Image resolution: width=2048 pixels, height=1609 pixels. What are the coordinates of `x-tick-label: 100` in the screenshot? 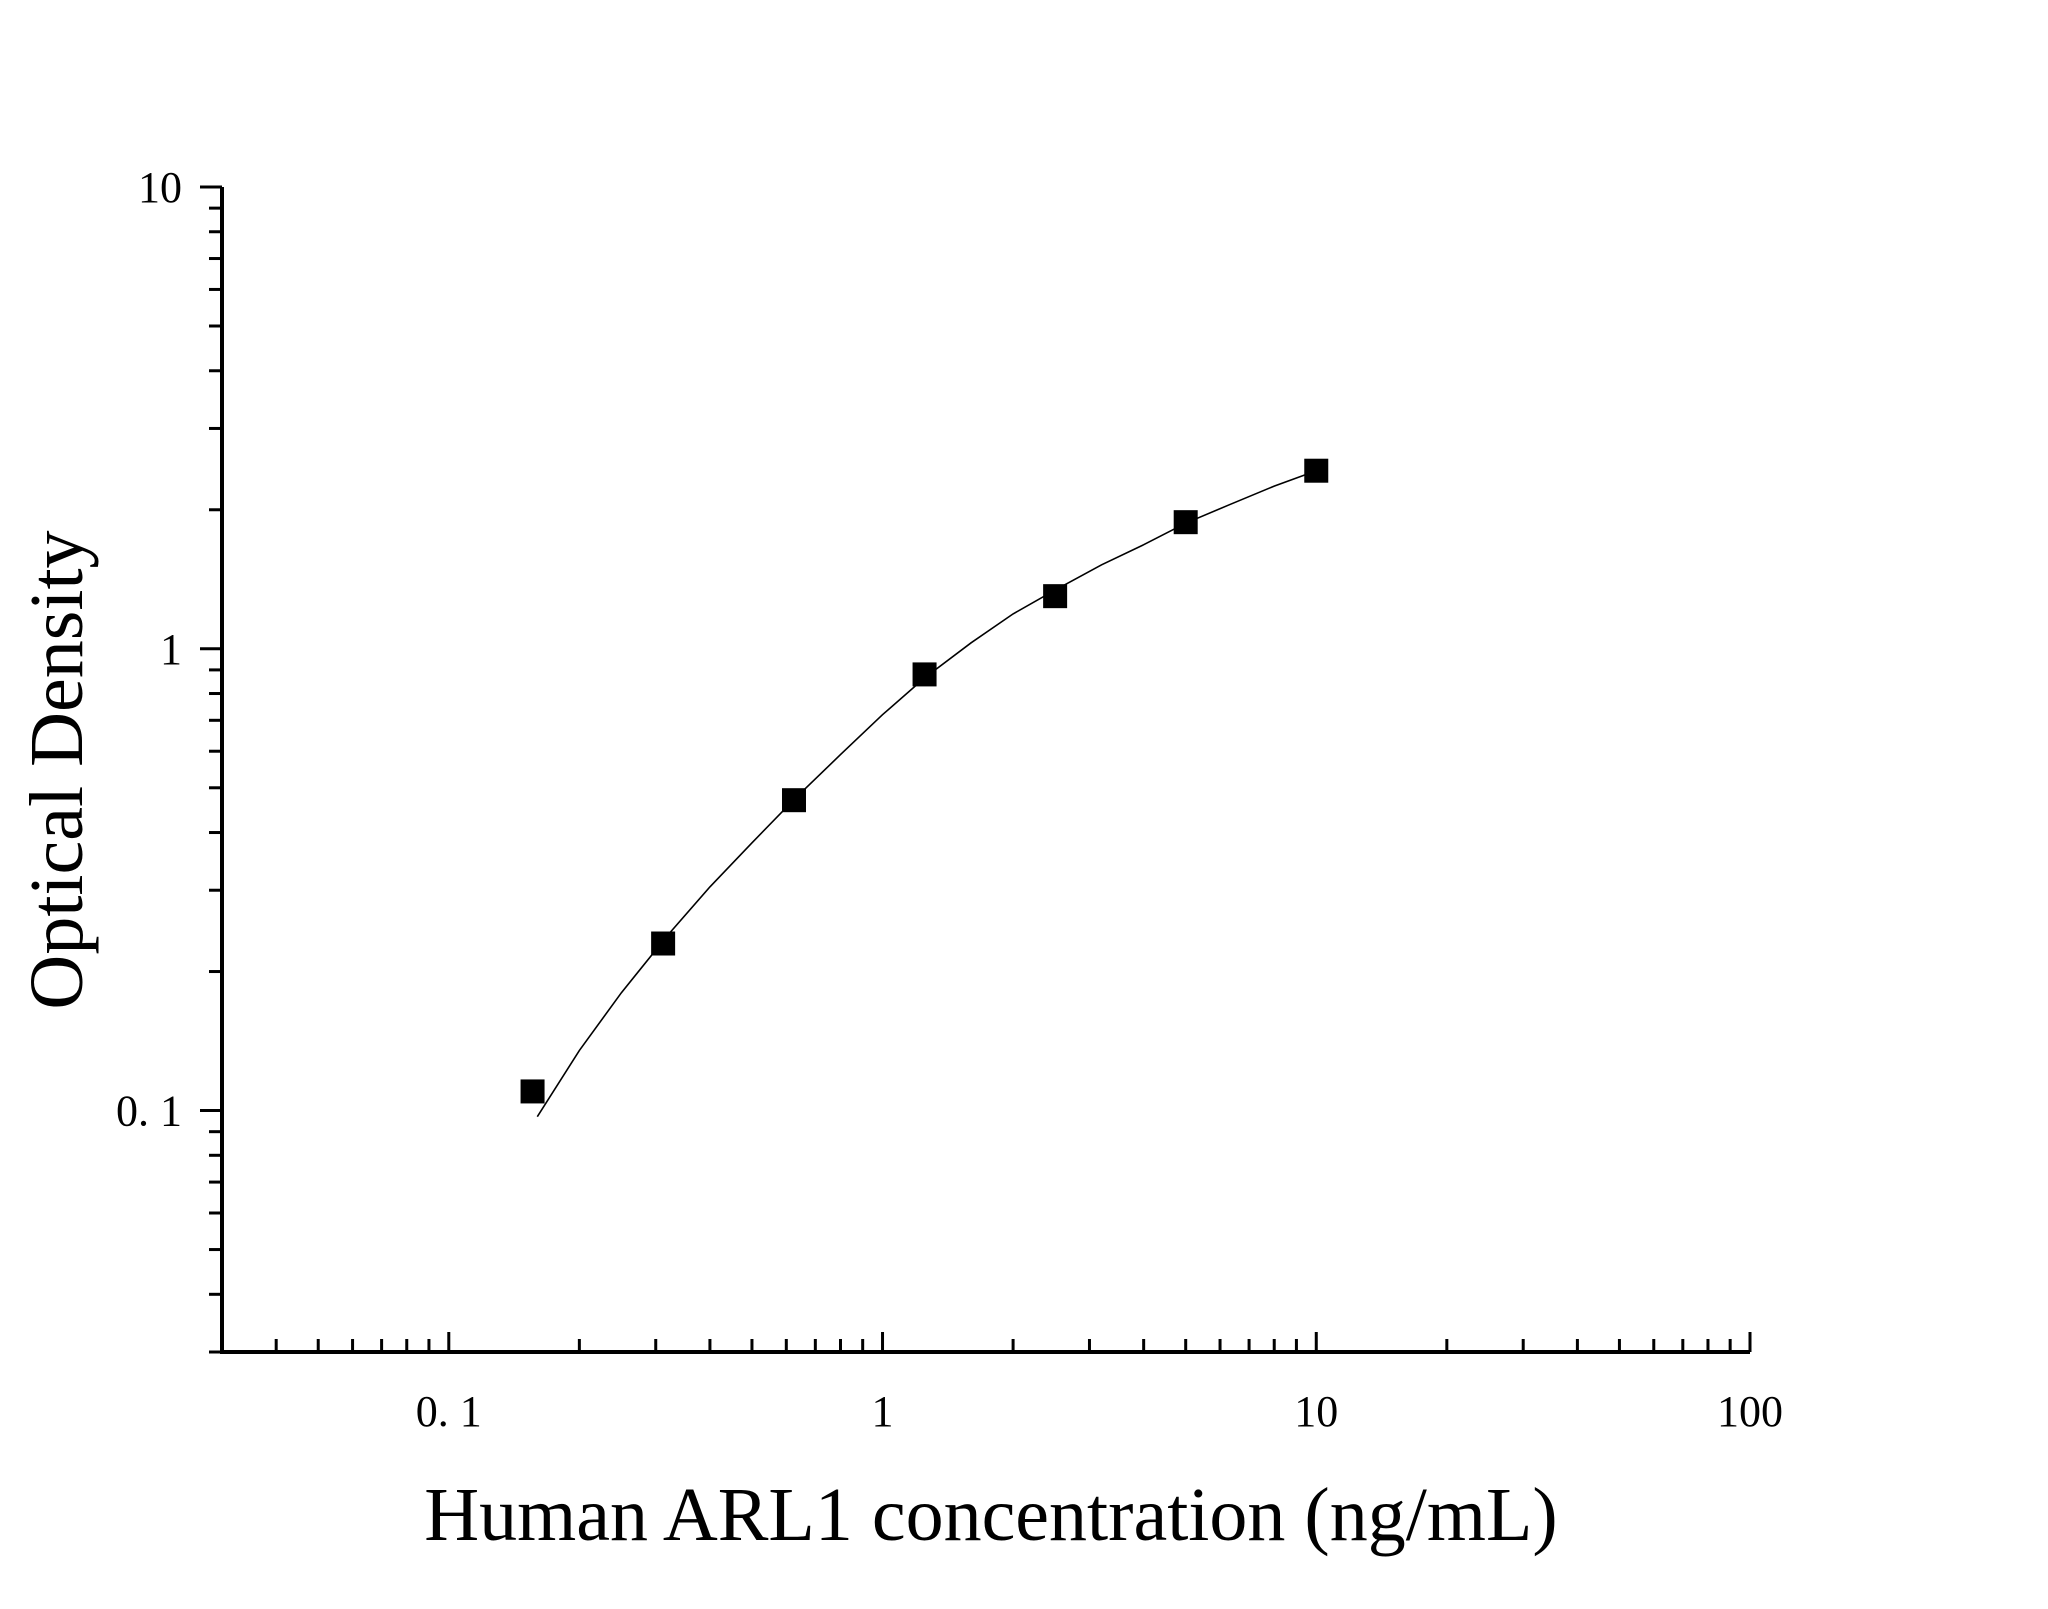 It's located at (1750, 1411).